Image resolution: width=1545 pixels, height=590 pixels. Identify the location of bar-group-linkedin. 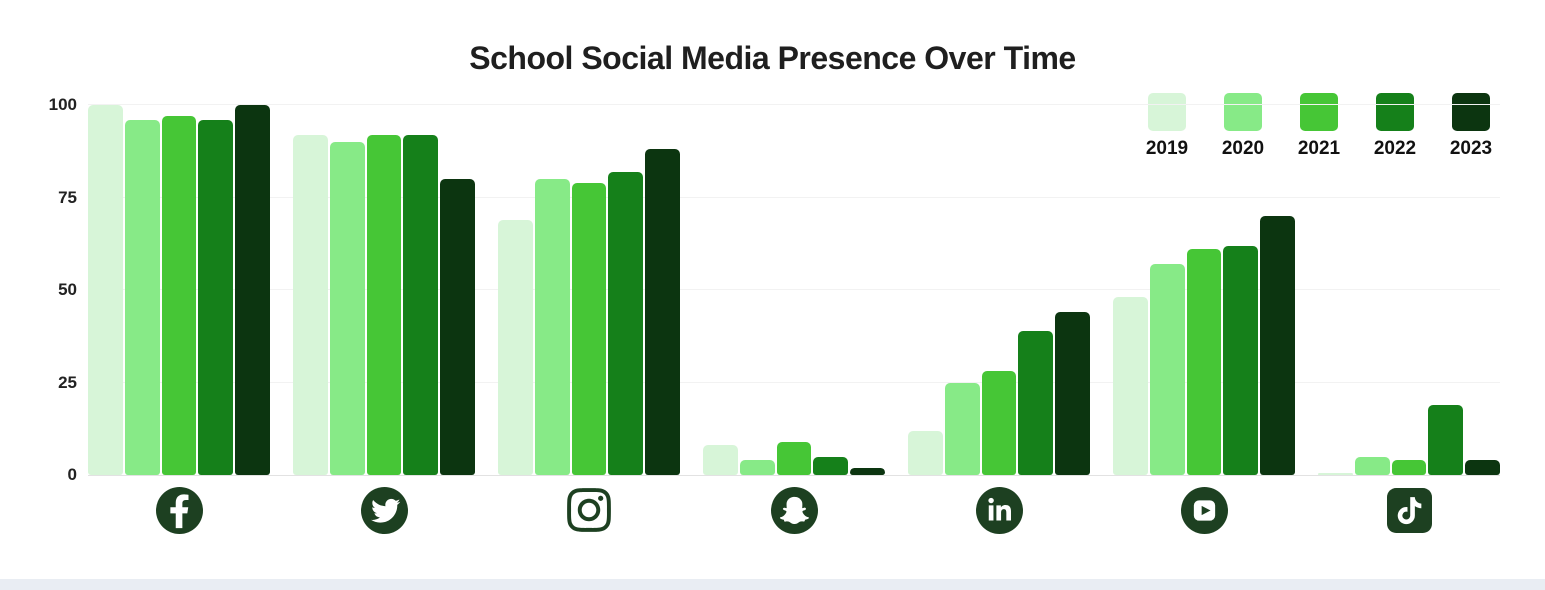
(999, 290).